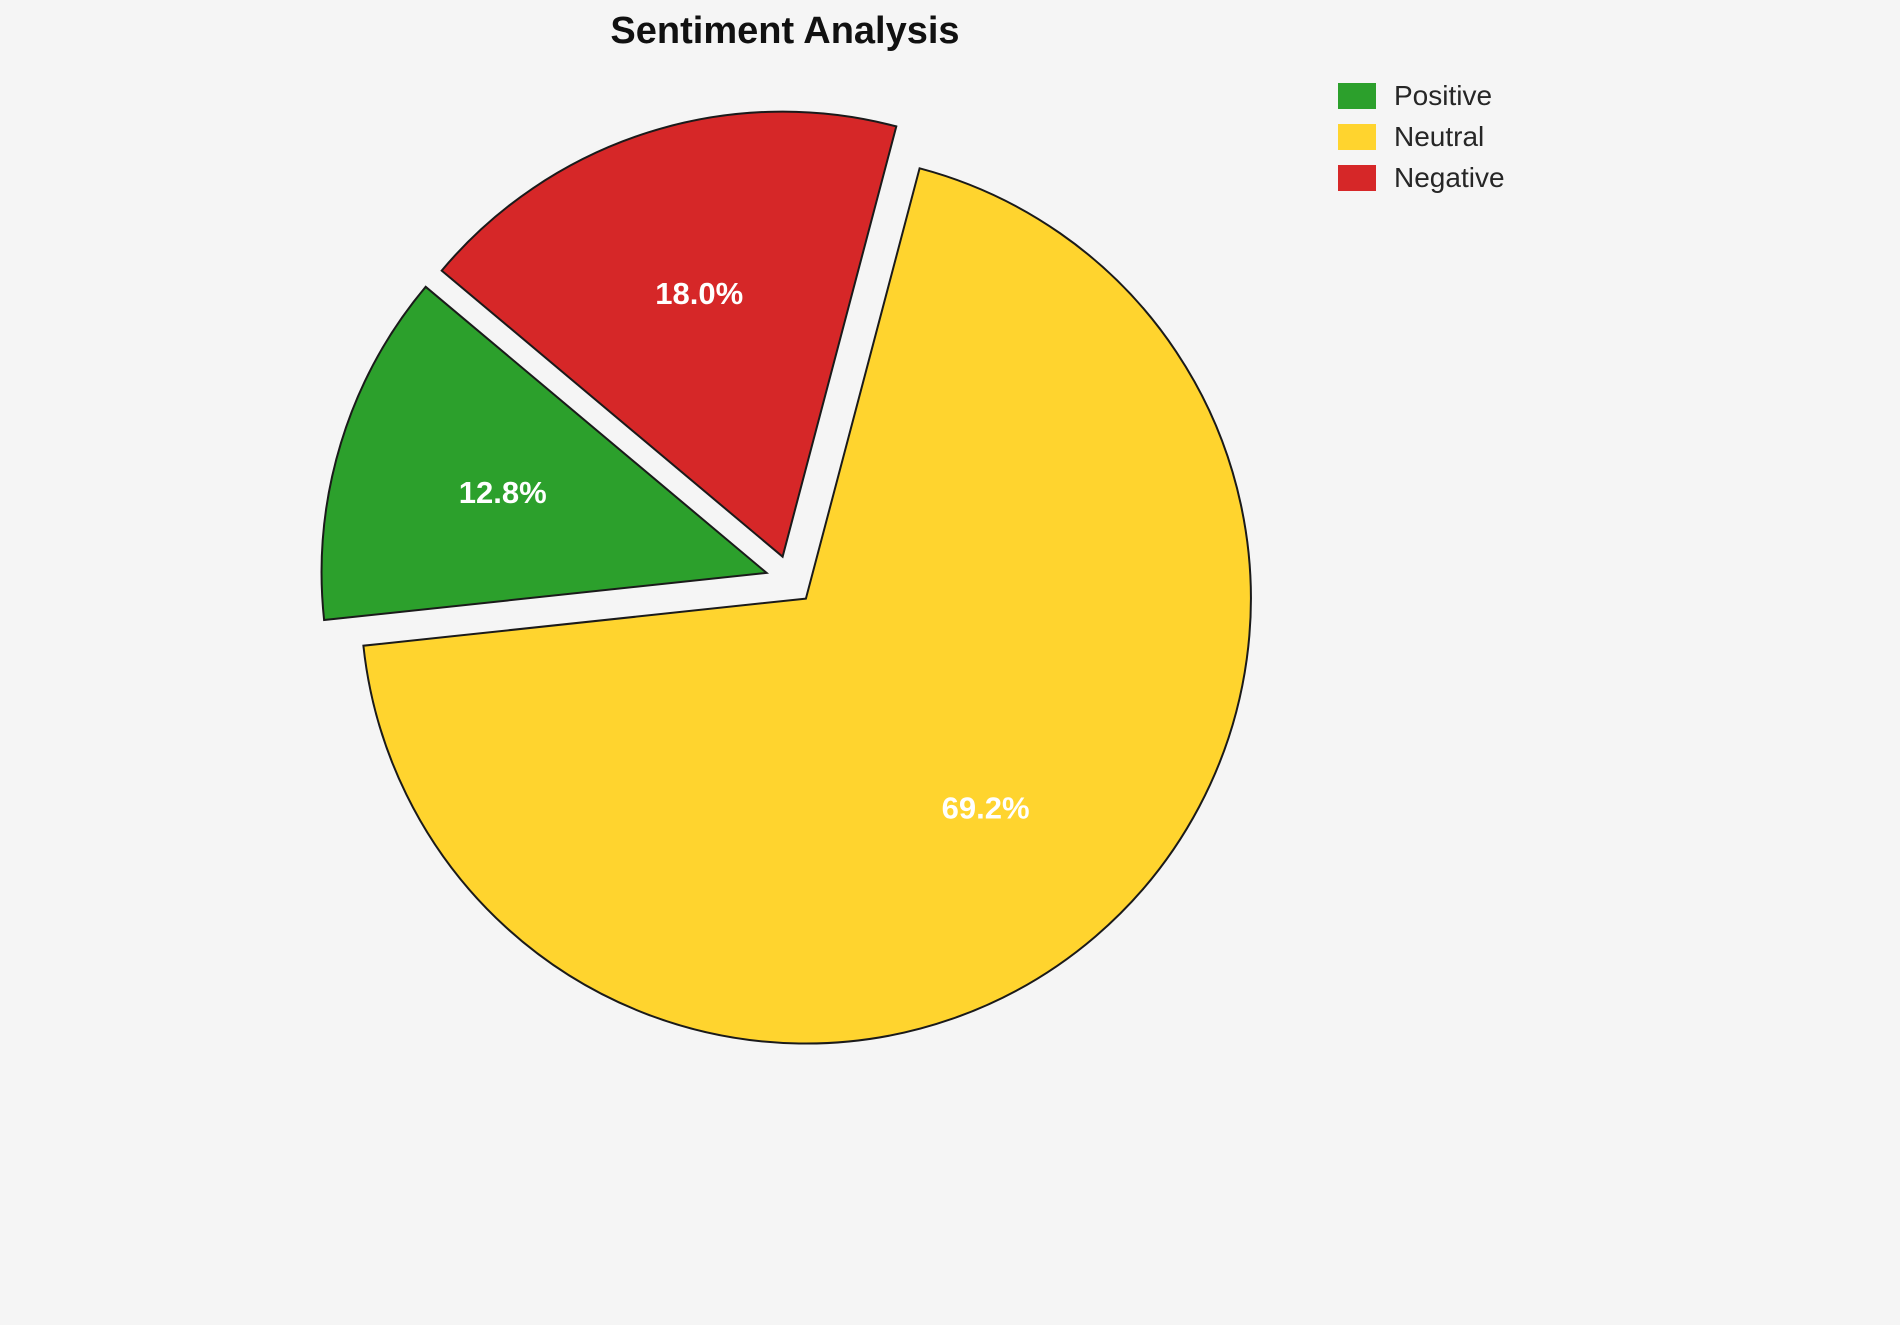  I want to click on legend-item-positive: Positive, so click(1421, 96).